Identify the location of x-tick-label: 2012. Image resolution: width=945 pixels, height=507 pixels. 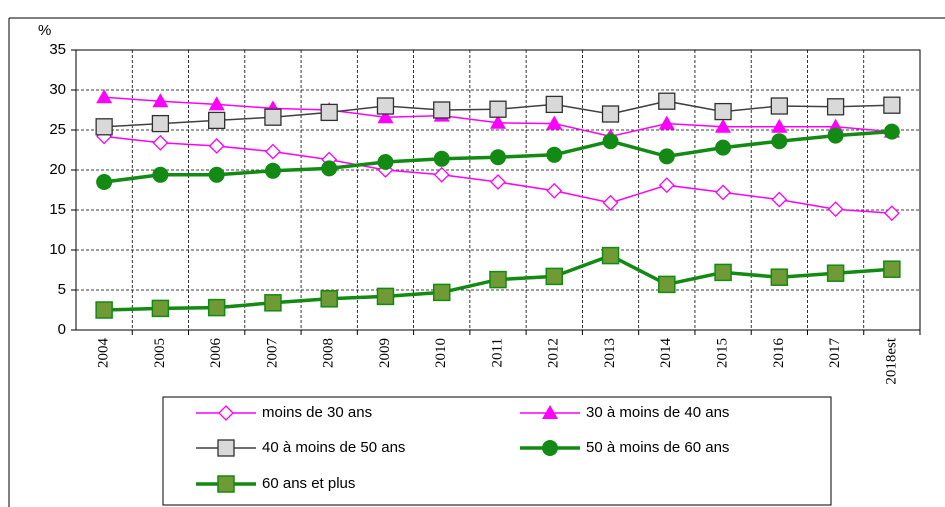
(554, 353).